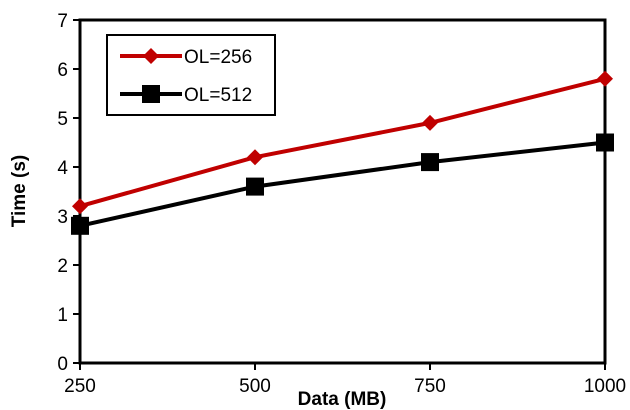 The width and height of the screenshot is (630, 410). I want to click on y-tick-label: 1, so click(62, 315).